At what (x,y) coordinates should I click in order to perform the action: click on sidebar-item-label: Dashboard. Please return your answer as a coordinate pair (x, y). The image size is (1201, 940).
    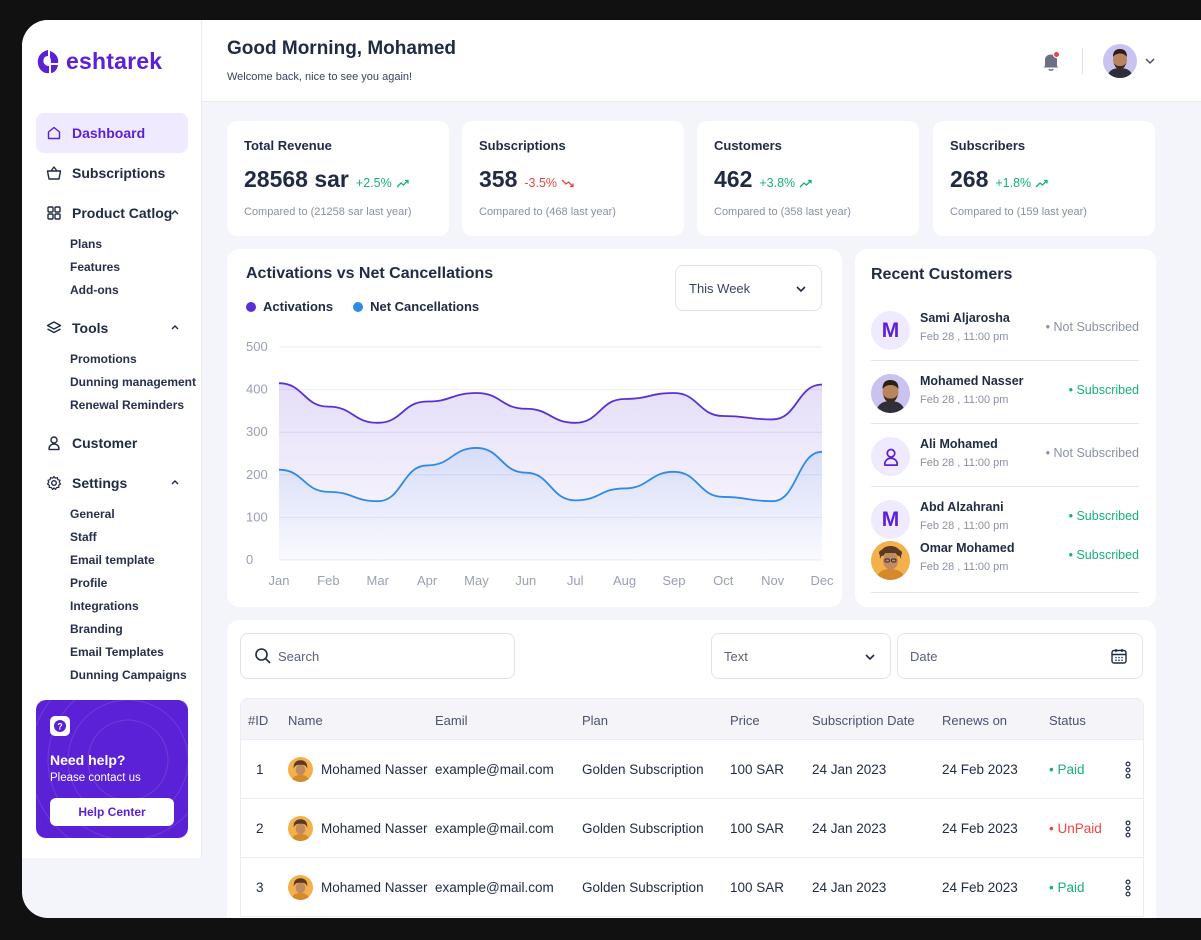
    Looking at the image, I should click on (109, 133).